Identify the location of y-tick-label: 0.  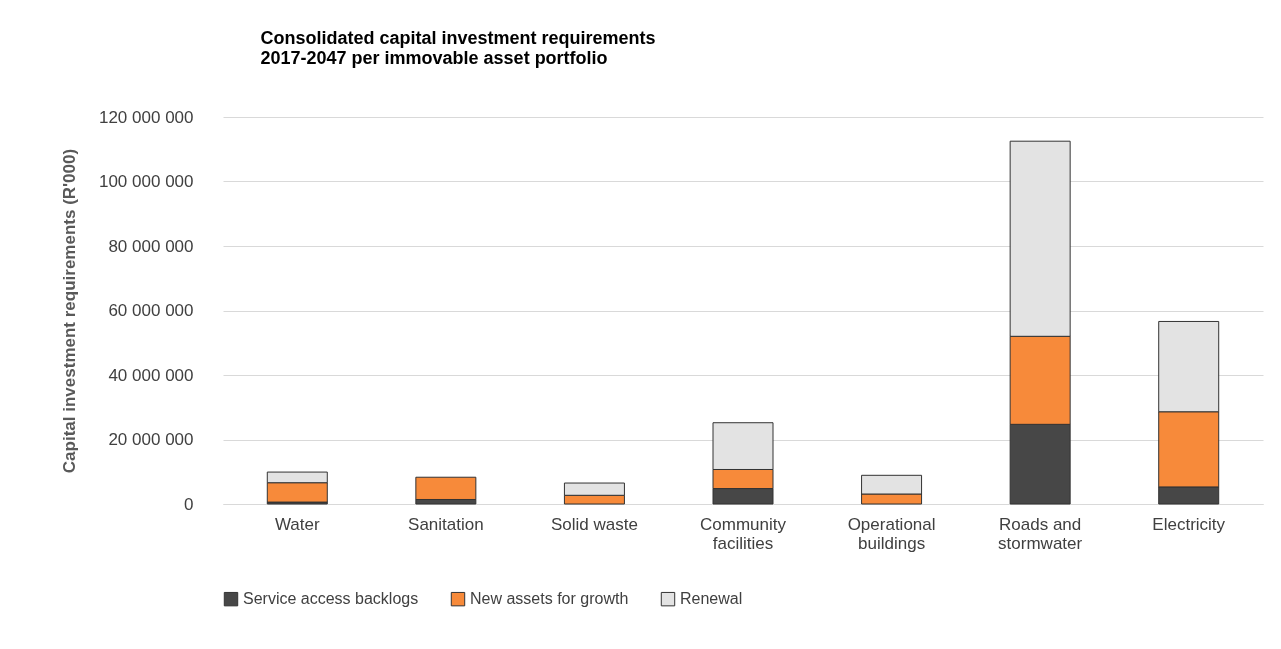
(189, 504).